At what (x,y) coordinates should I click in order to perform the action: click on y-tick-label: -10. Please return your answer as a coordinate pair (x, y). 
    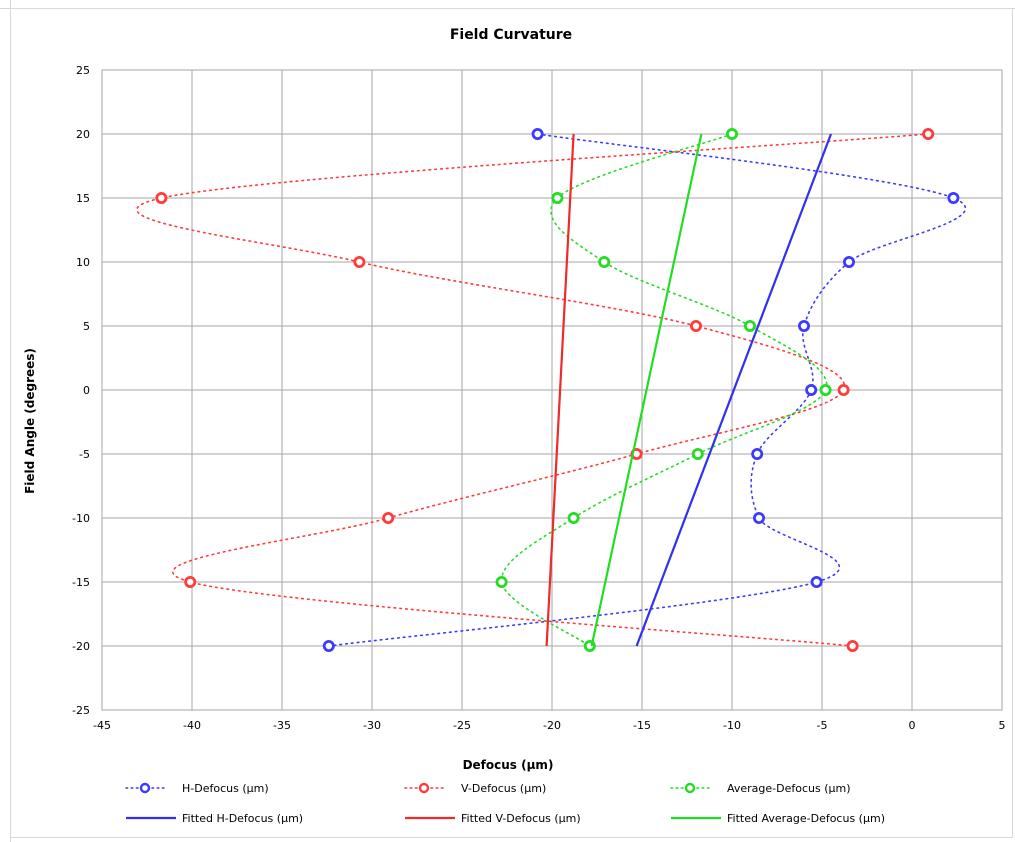
    Looking at the image, I should click on (81, 518).